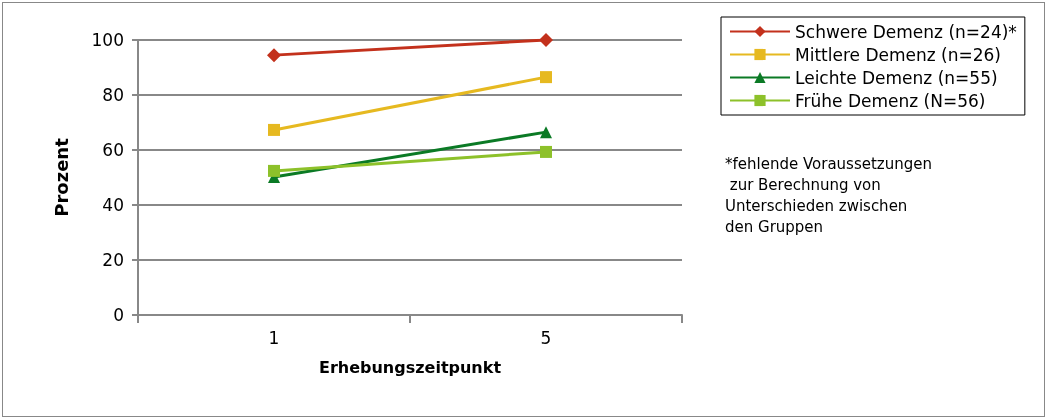  What do you see at coordinates (113, 205) in the screenshot?
I see `y-tick-label: 40` at bounding box center [113, 205].